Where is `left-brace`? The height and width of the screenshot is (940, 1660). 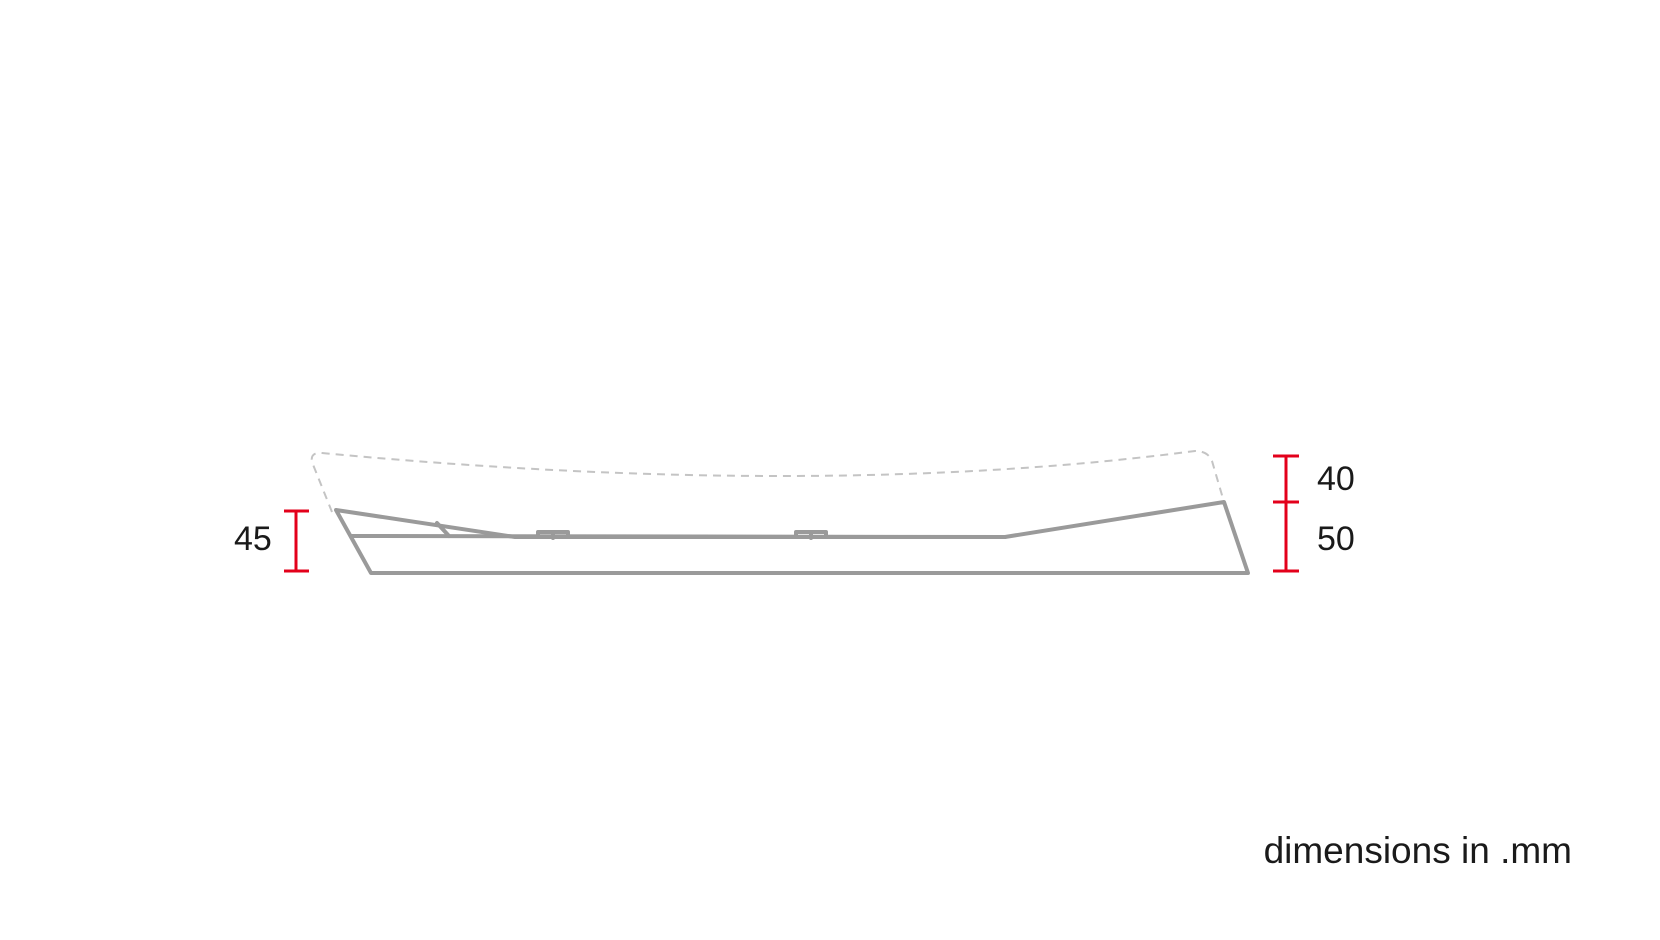 left-brace is located at coordinates (443, 529).